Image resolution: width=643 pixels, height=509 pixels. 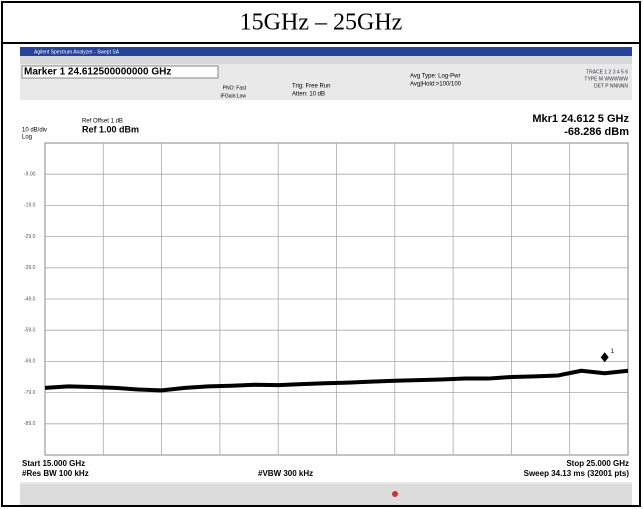 I want to click on title-bar, so click(x=326, y=51).